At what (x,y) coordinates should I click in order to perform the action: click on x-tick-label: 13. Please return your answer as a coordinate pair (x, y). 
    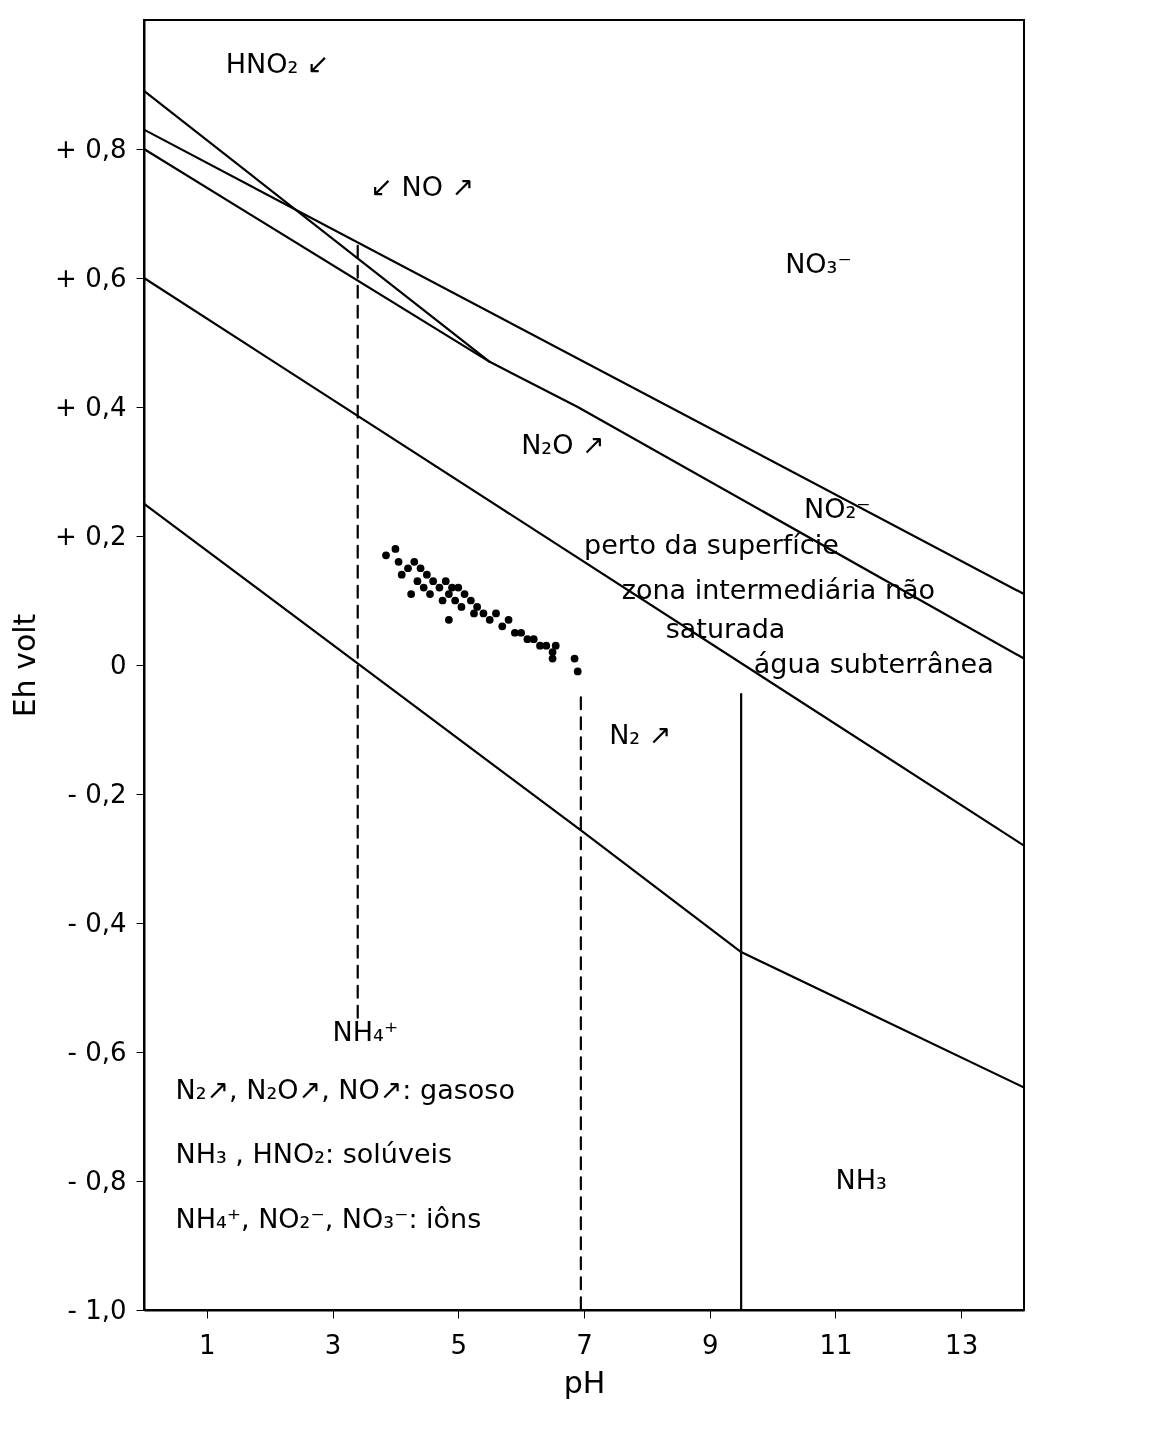
    Looking at the image, I should click on (962, 1344).